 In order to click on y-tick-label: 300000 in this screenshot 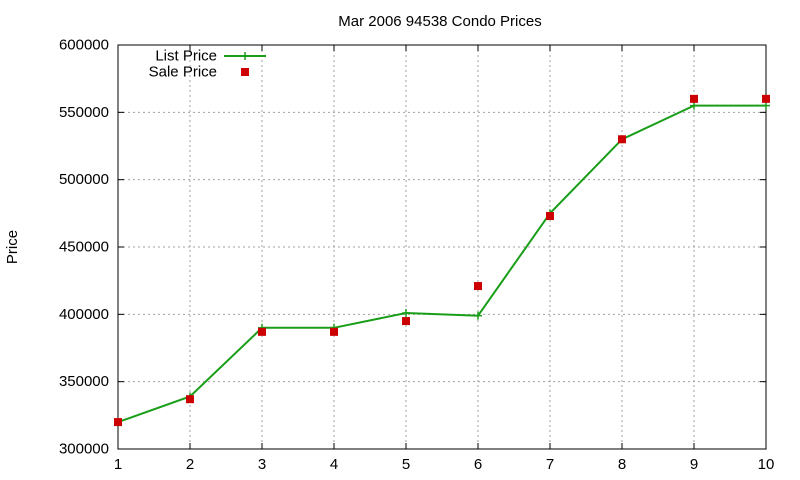, I will do `click(84, 449)`.